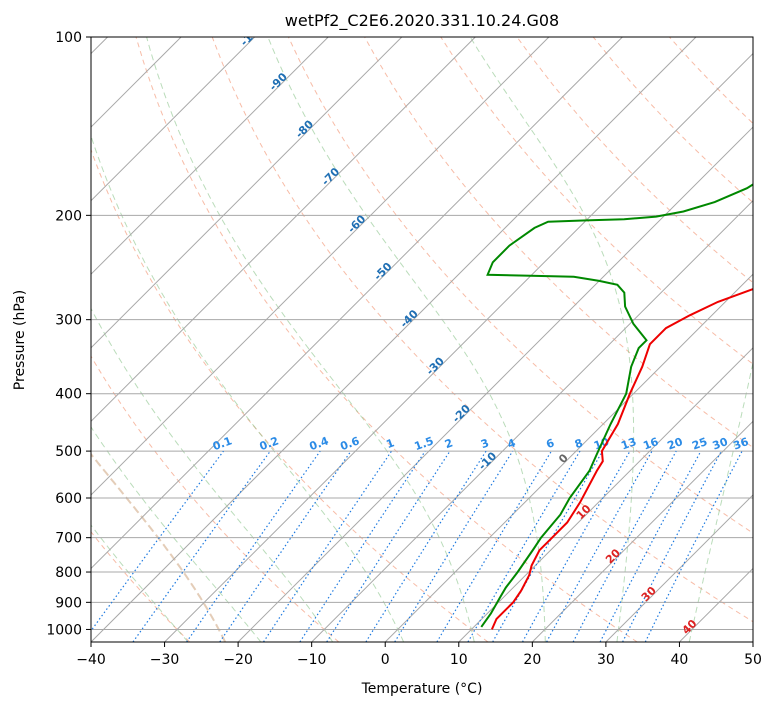 The width and height of the screenshot is (775, 708). I want to click on y-tick-label: 700, so click(68, 539).